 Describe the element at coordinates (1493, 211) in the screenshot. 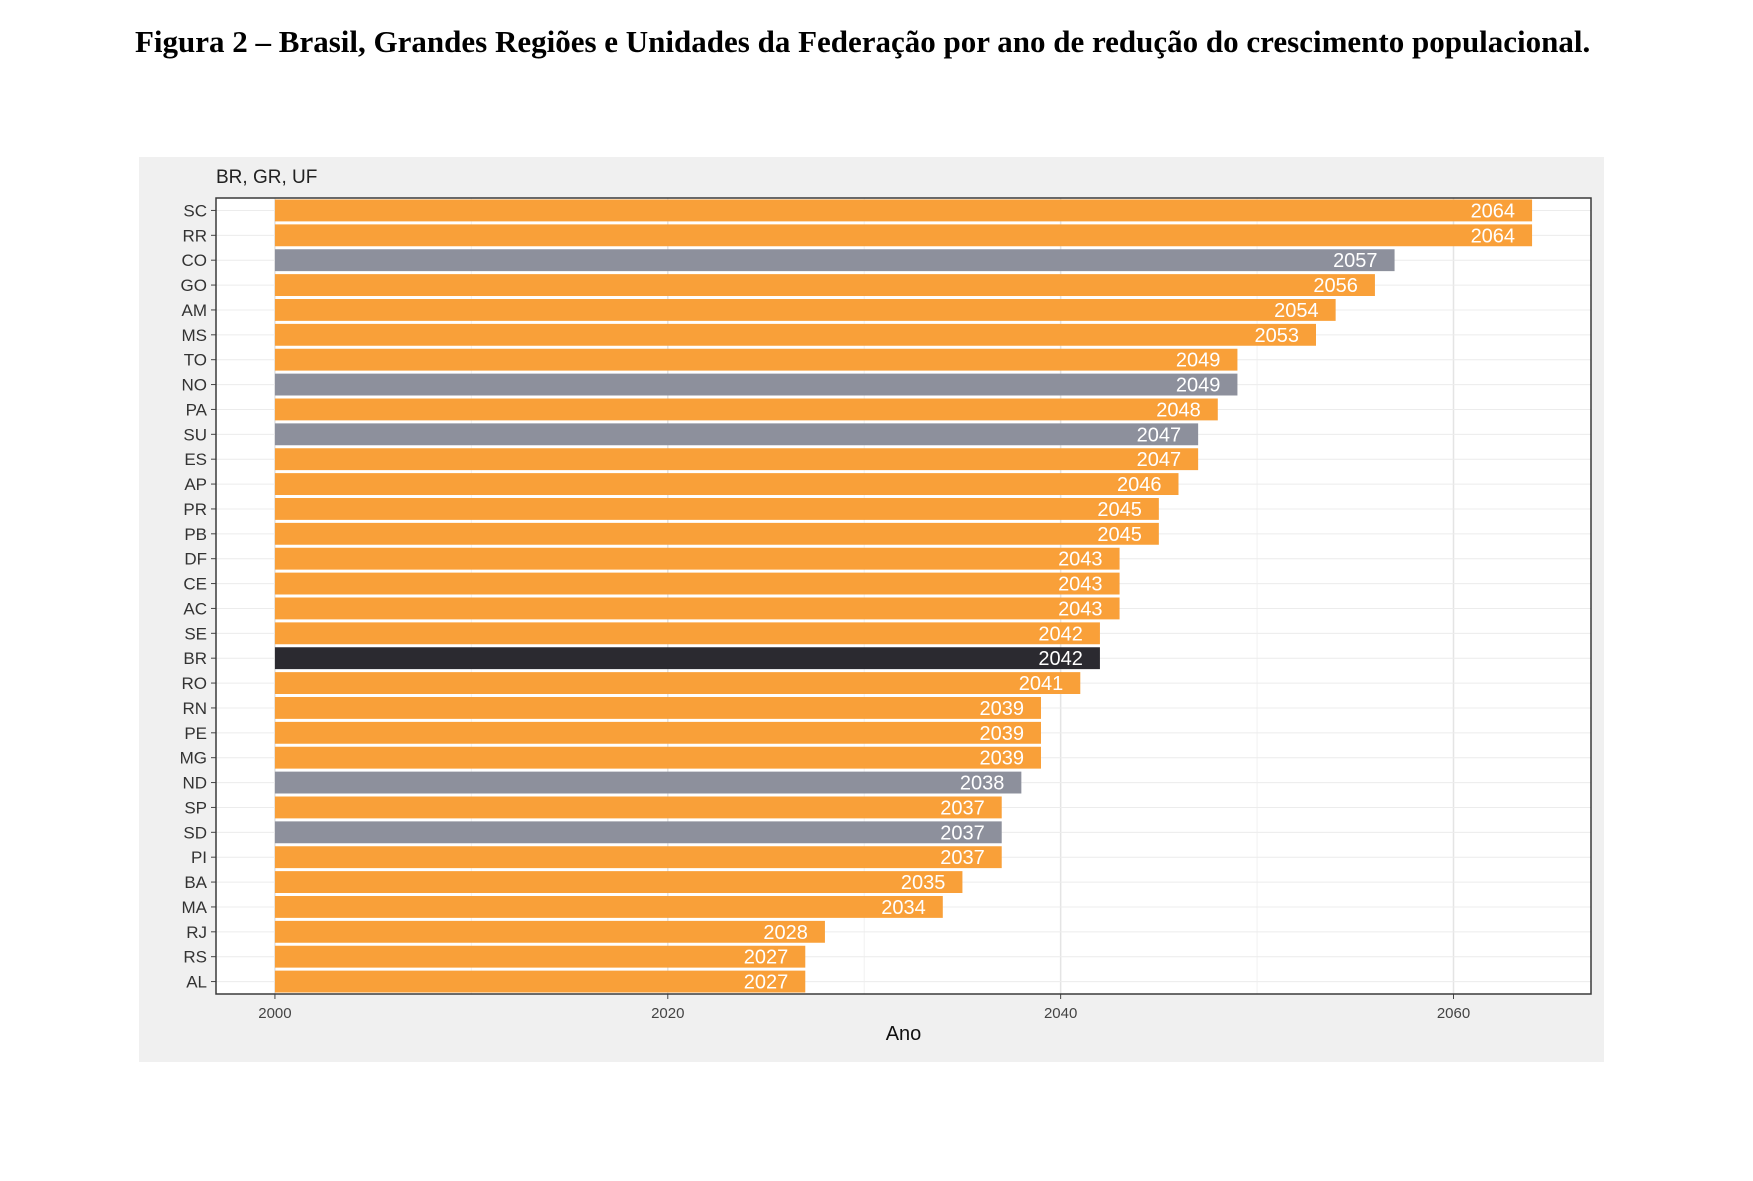

I see `value-label-sc: 2064` at that location.